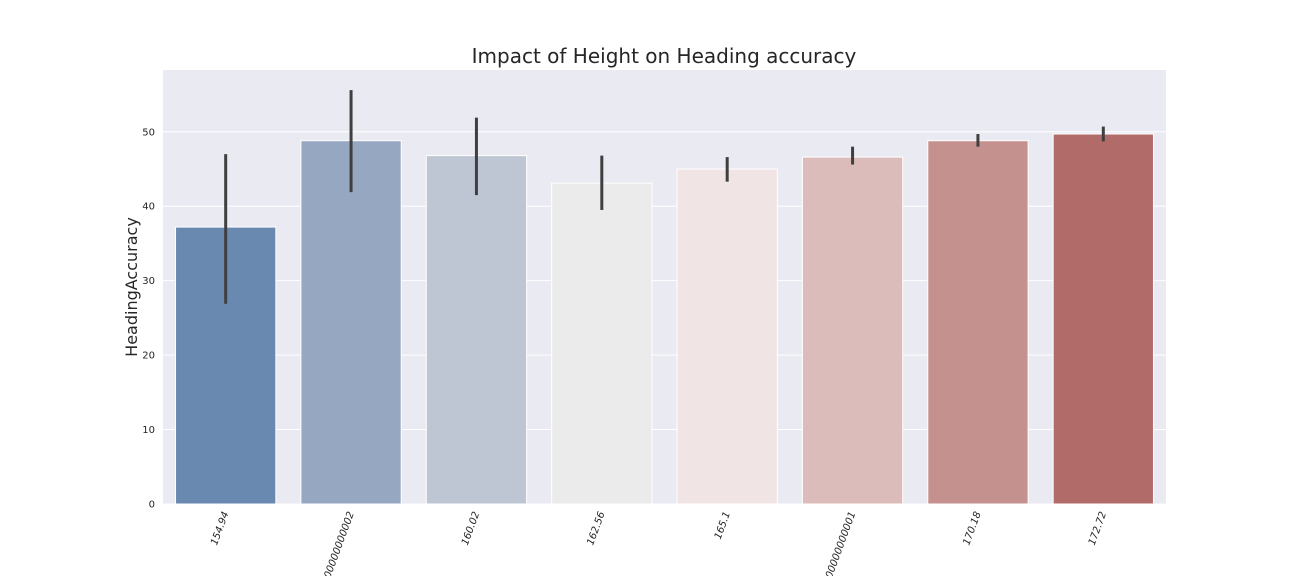  What do you see at coordinates (131, 287) in the screenshot?
I see `y-axis-label: HeadingAccuracy` at bounding box center [131, 287].